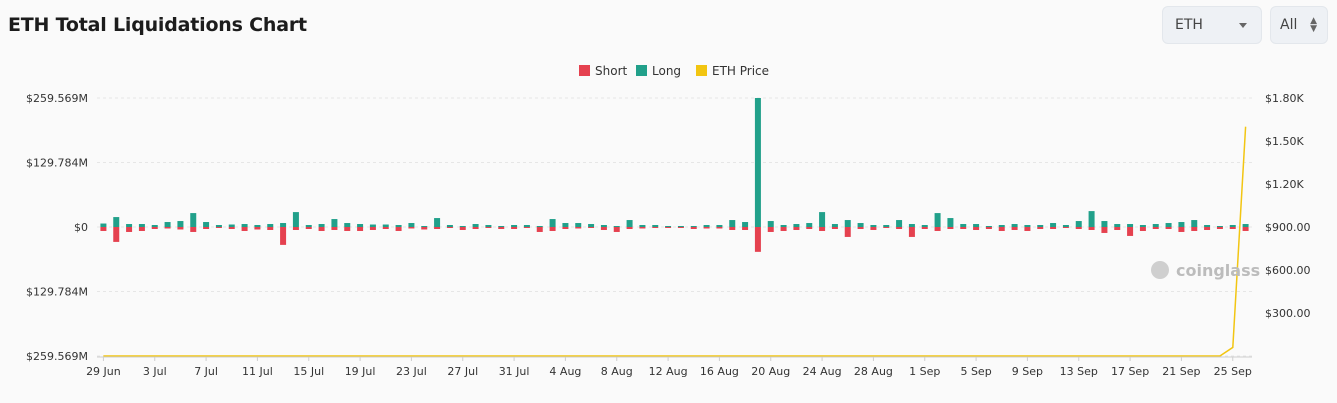  What do you see at coordinates (1189, 25) in the screenshot?
I see `coin-select-value: ETH` at bounding box center [1189, 25].